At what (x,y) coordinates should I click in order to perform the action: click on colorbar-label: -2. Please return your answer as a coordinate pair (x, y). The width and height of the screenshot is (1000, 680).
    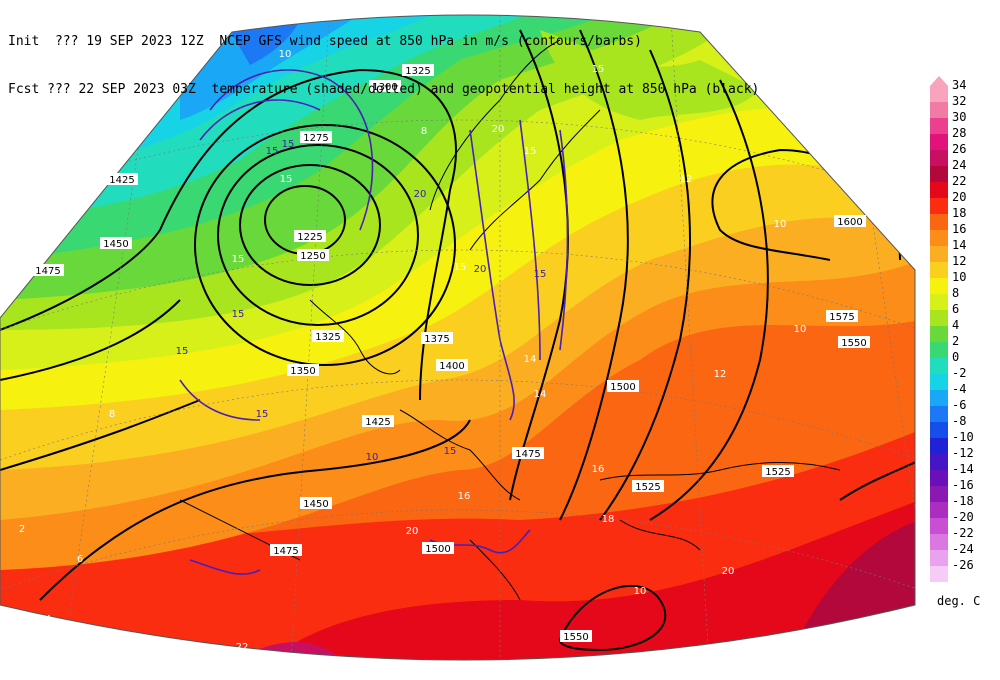
    Looking at the image, I should click on (959, 373).